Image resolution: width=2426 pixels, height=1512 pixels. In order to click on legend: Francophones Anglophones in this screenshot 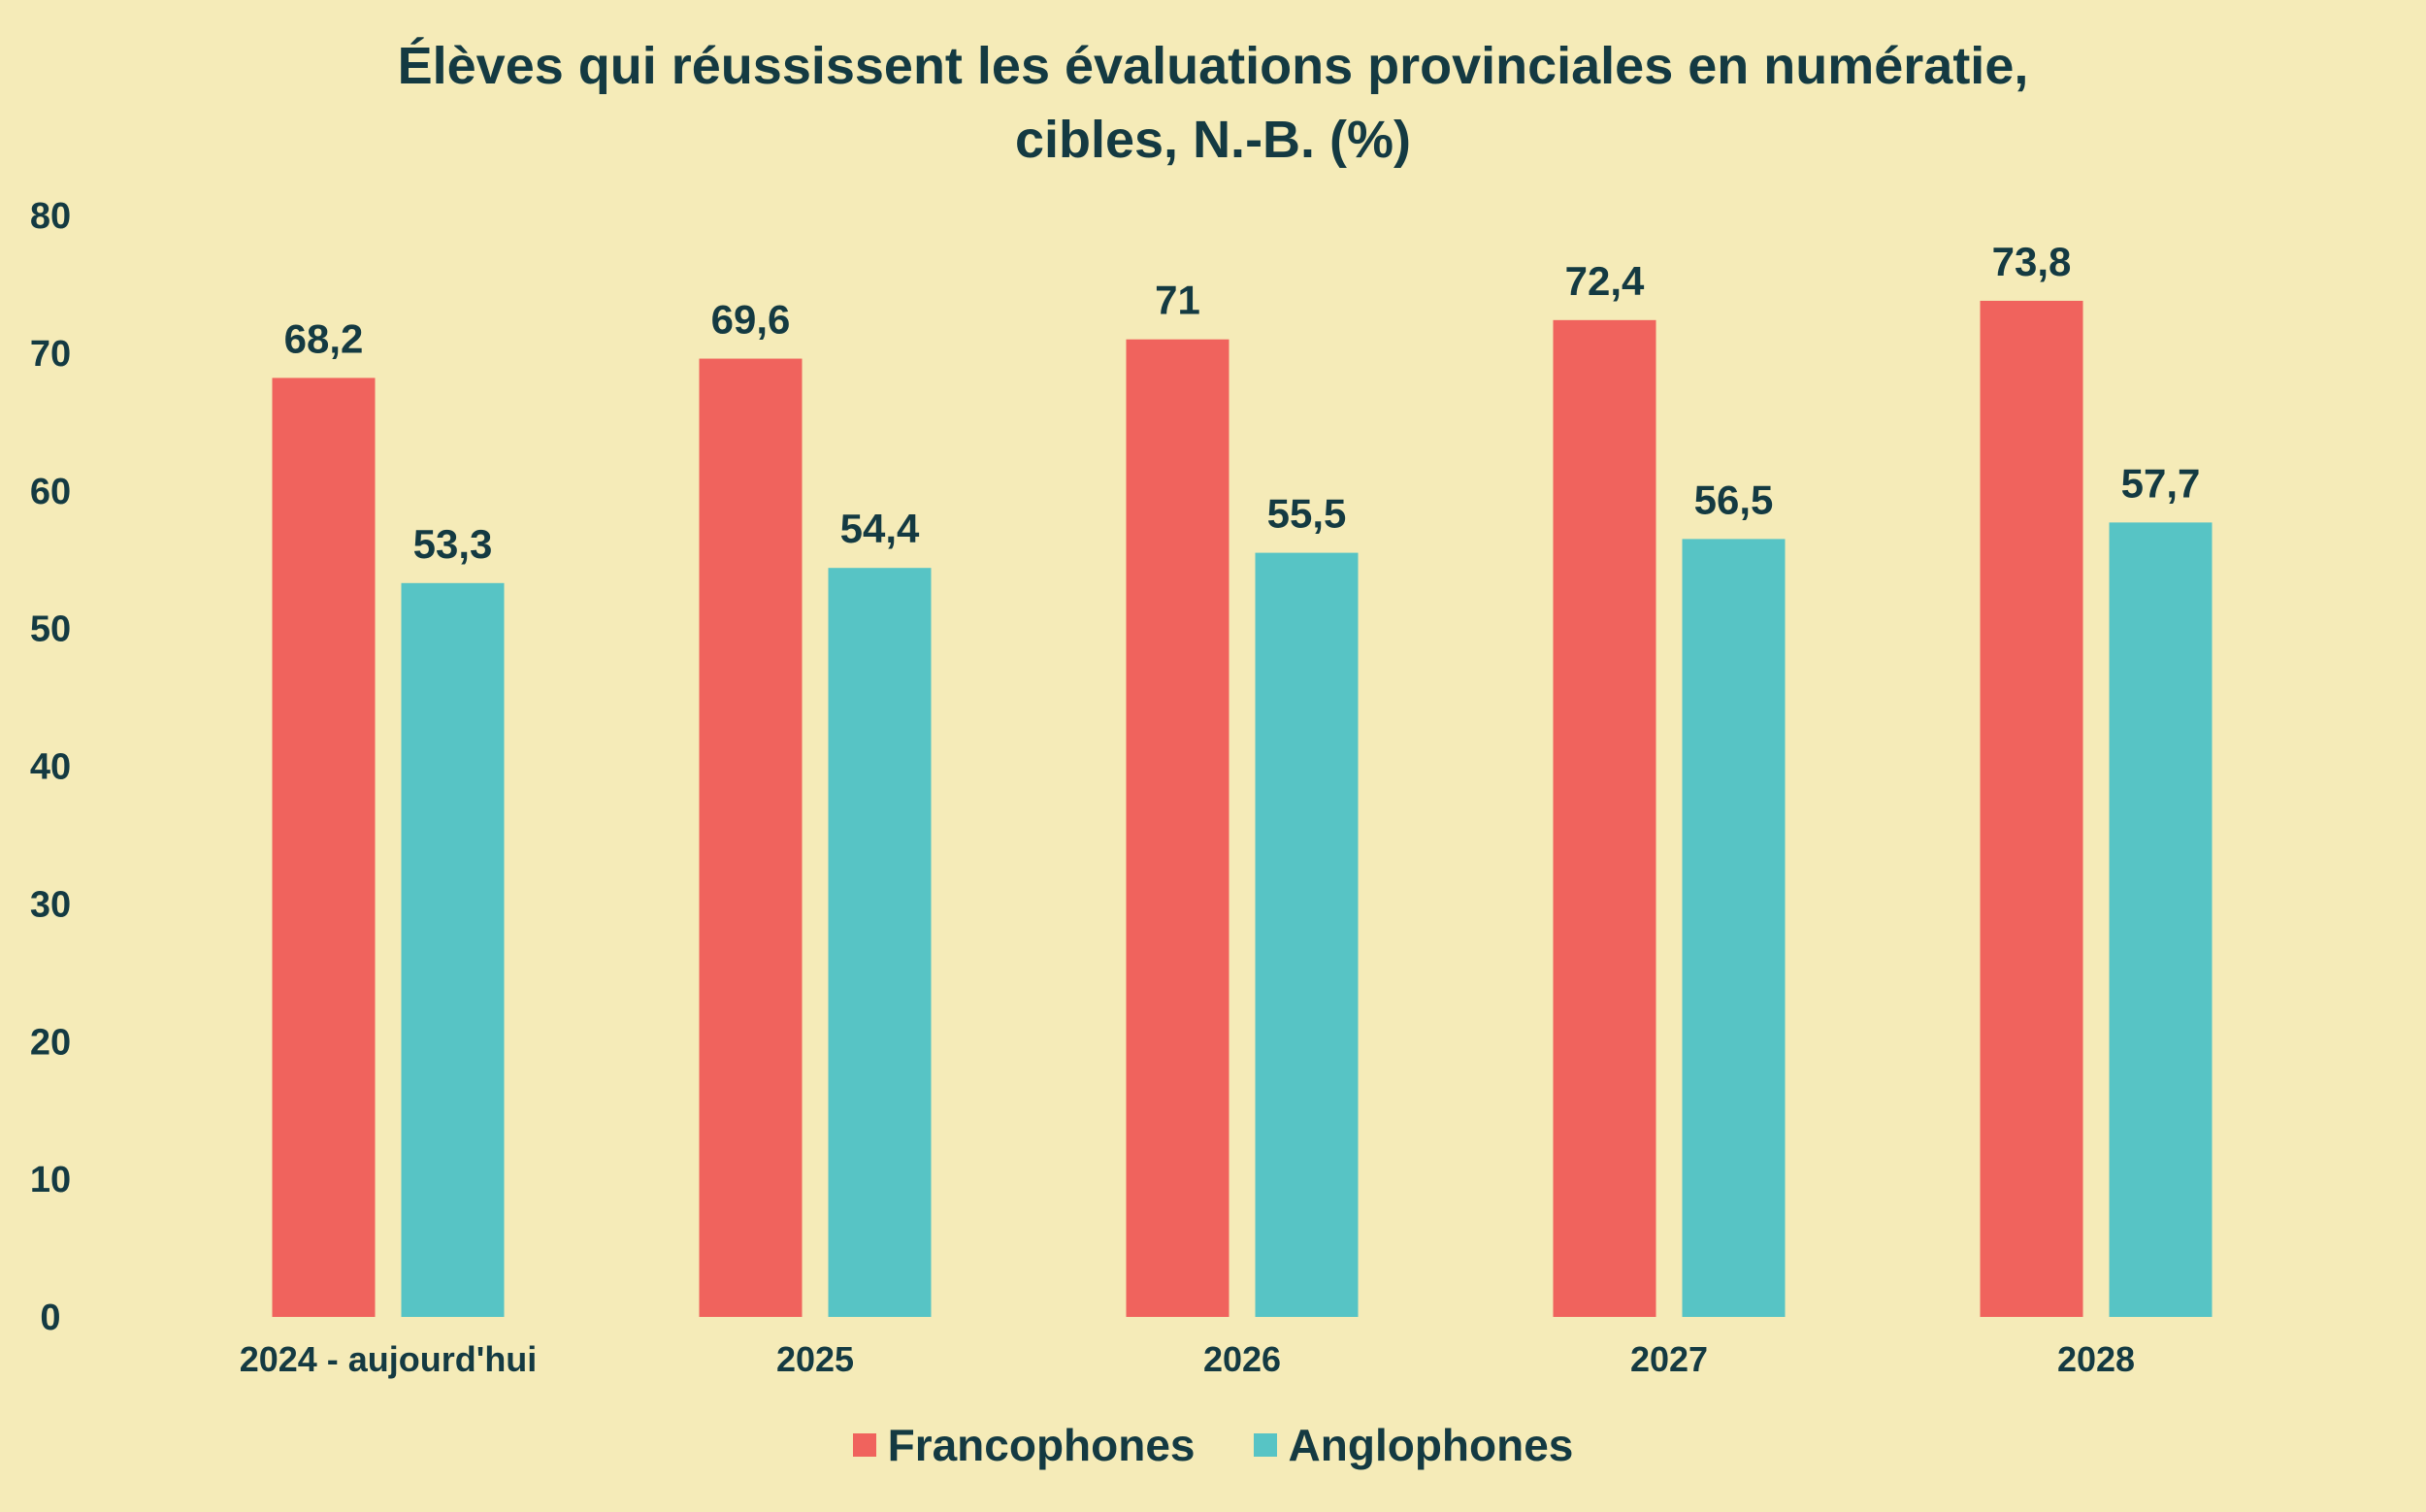, I will do `click(1213, 1445)`.